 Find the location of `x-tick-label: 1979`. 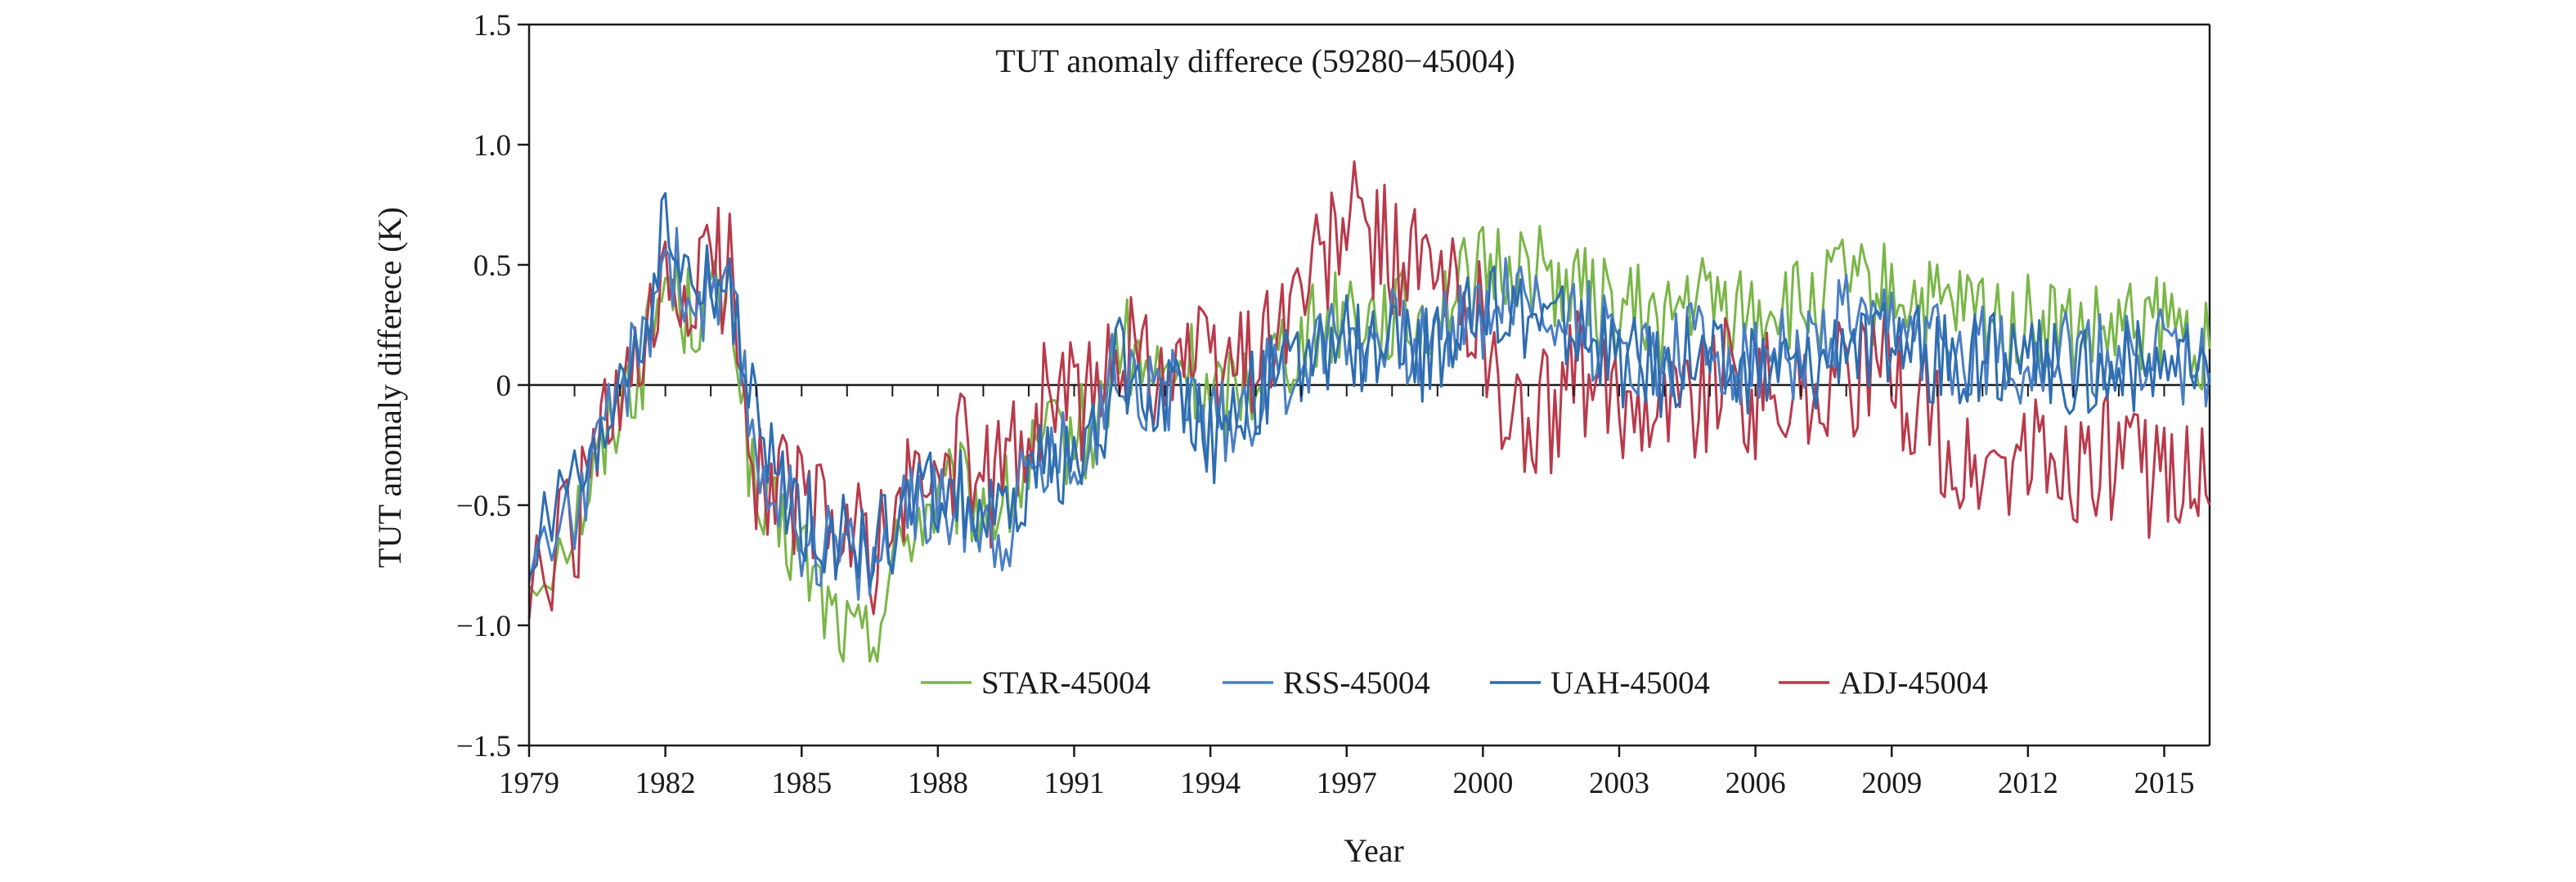

x-tick-label: 1979 is located at coordinates (529, 783).